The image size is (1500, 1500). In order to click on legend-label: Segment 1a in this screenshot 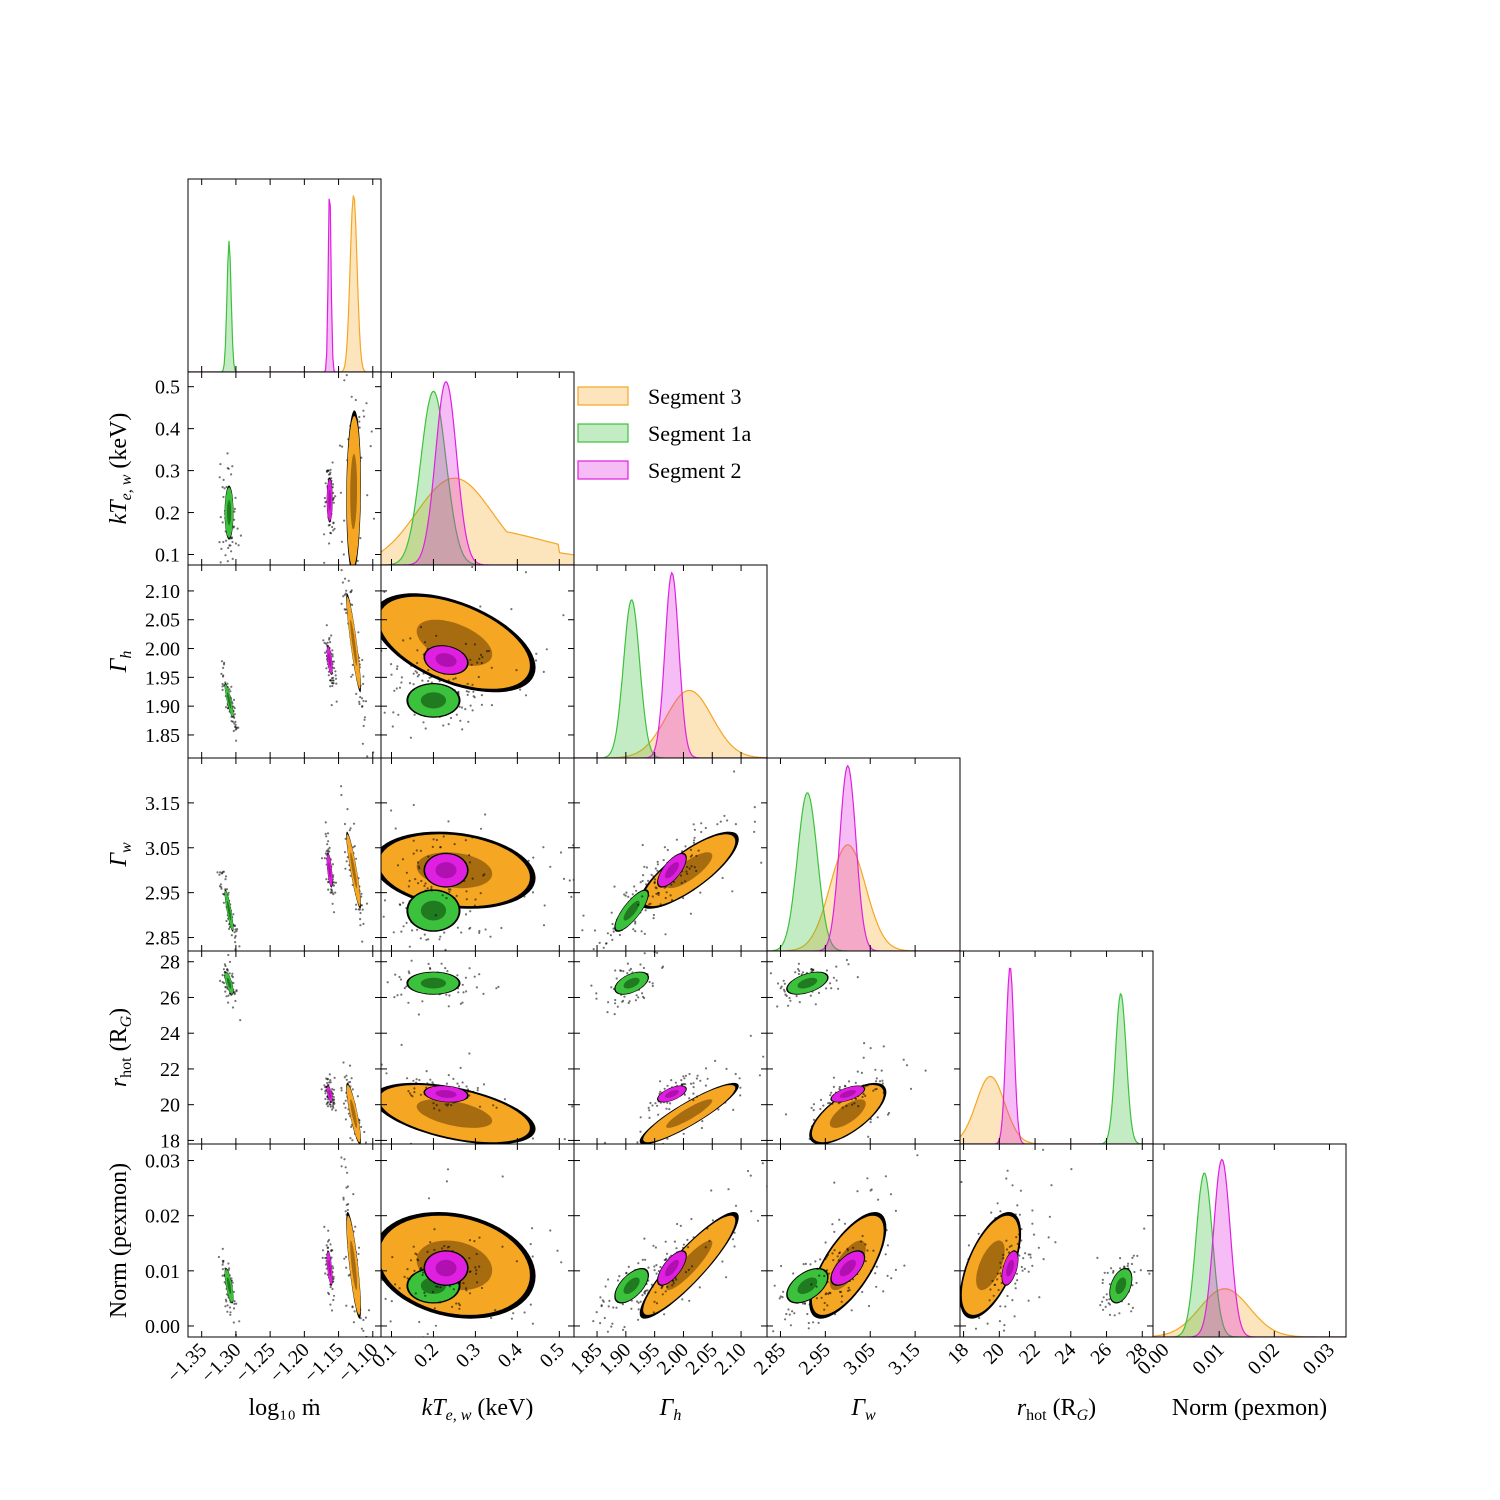, I will do `click(699, 433)`.